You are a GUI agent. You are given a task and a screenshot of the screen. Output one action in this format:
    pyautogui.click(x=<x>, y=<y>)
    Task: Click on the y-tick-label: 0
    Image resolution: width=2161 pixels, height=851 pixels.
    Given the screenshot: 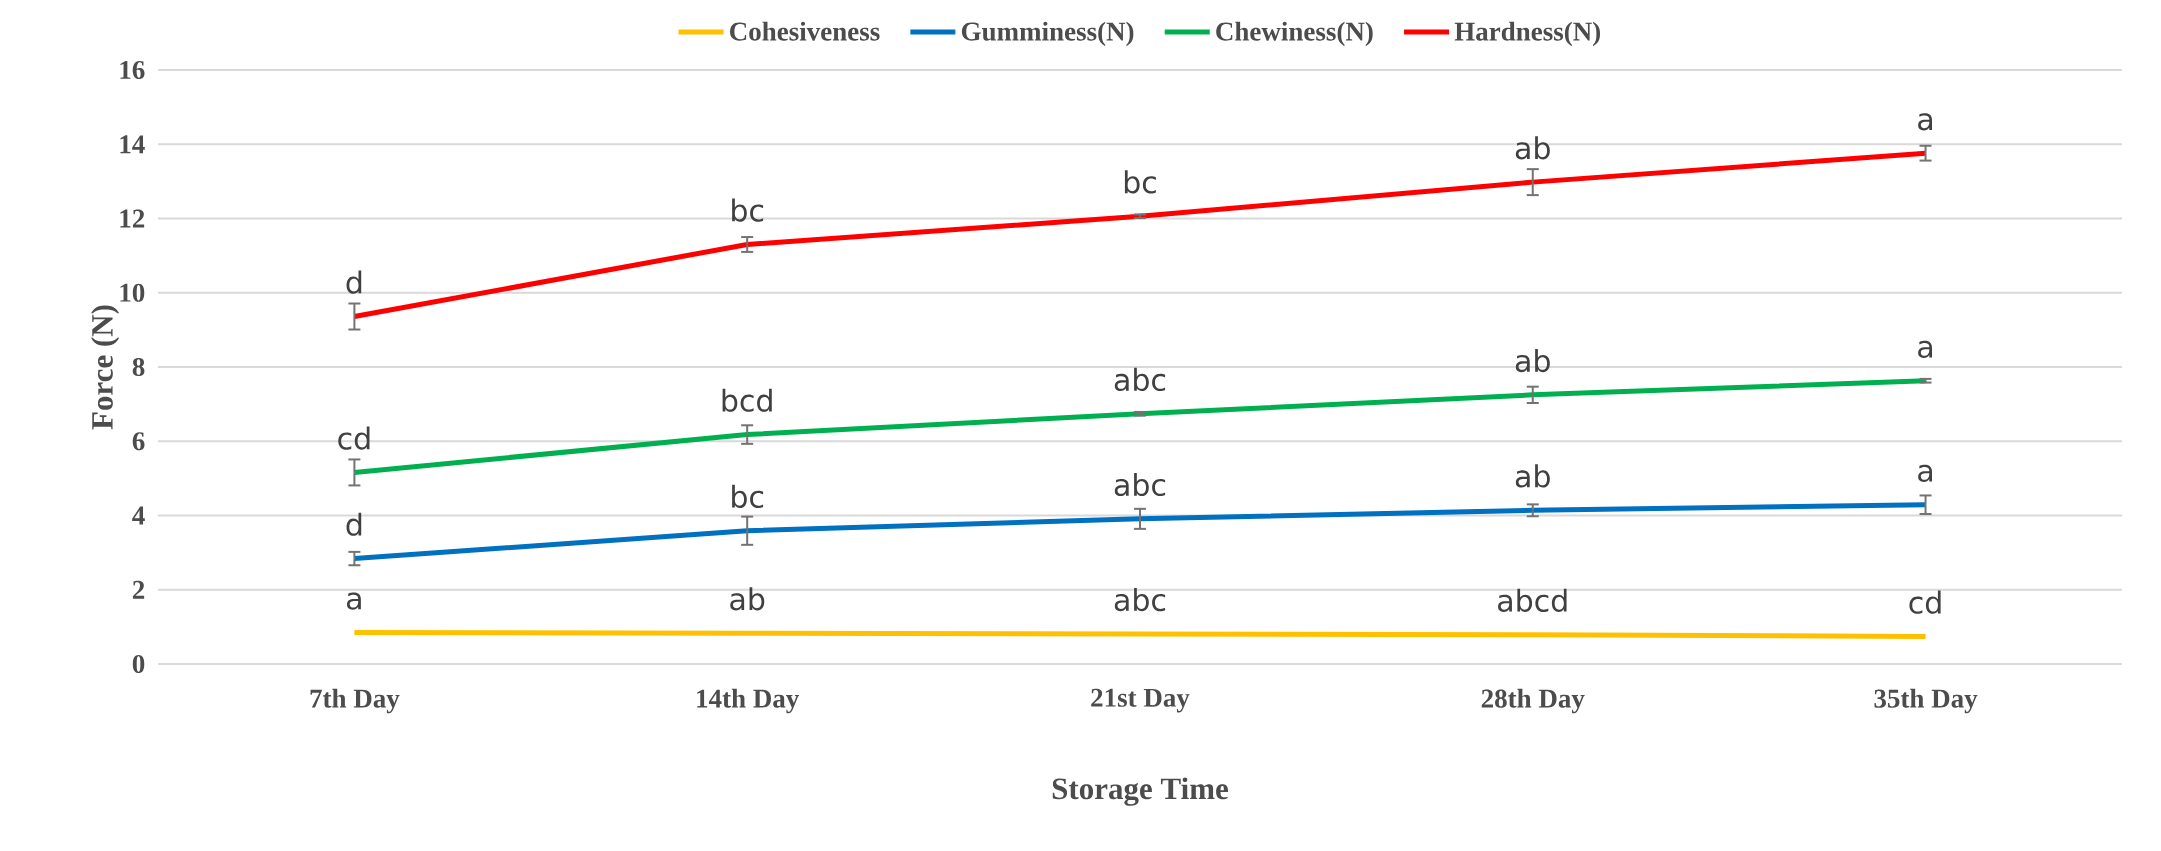 What is the action you would take?
    pyautogui.click(x=138, y=664)
    